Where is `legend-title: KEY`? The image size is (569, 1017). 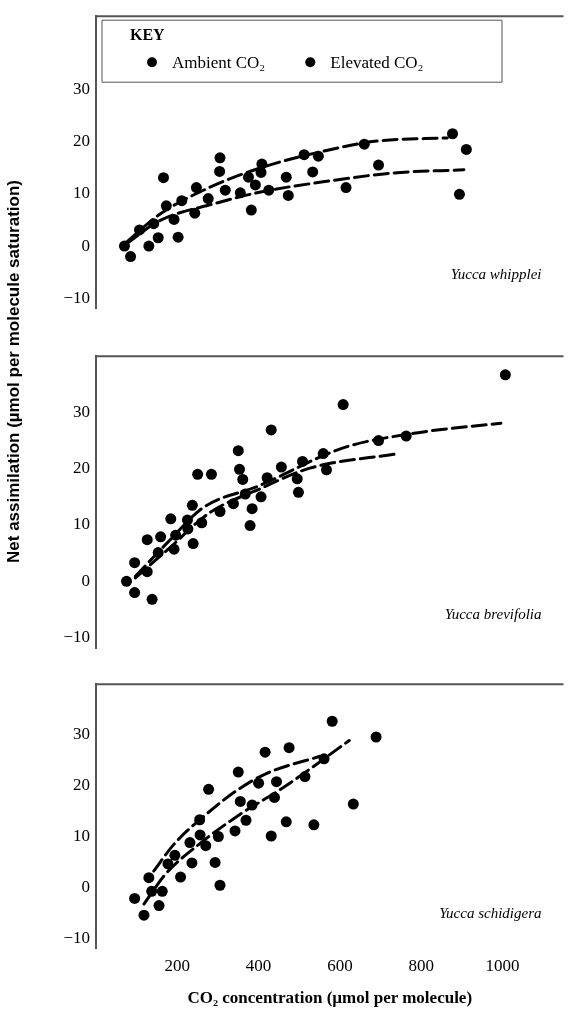 legend-title: KEY is located at coordinates (148, 35).